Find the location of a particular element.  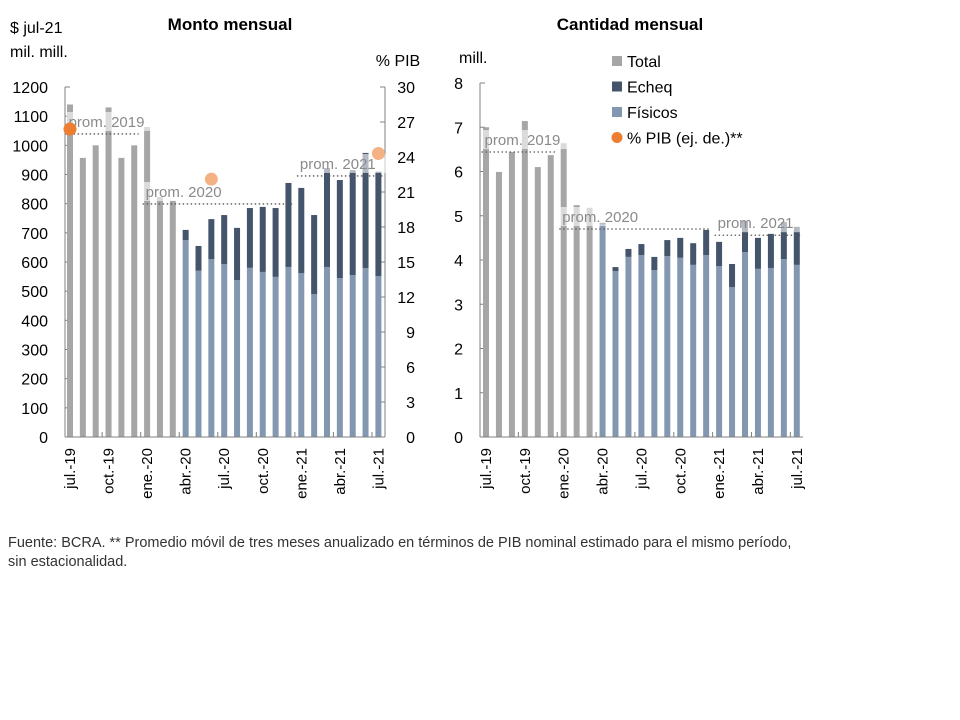

y-tick-label: 1 is located at coordinates (458, 394).